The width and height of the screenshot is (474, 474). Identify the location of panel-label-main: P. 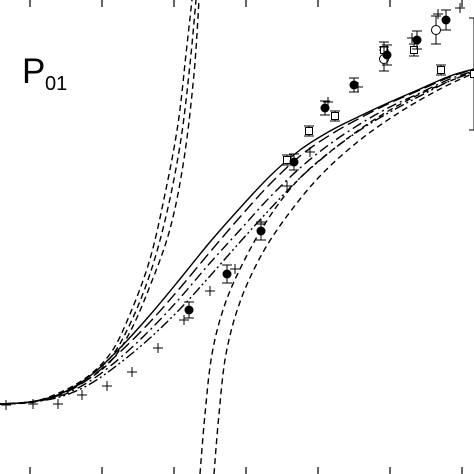
(33, 71).